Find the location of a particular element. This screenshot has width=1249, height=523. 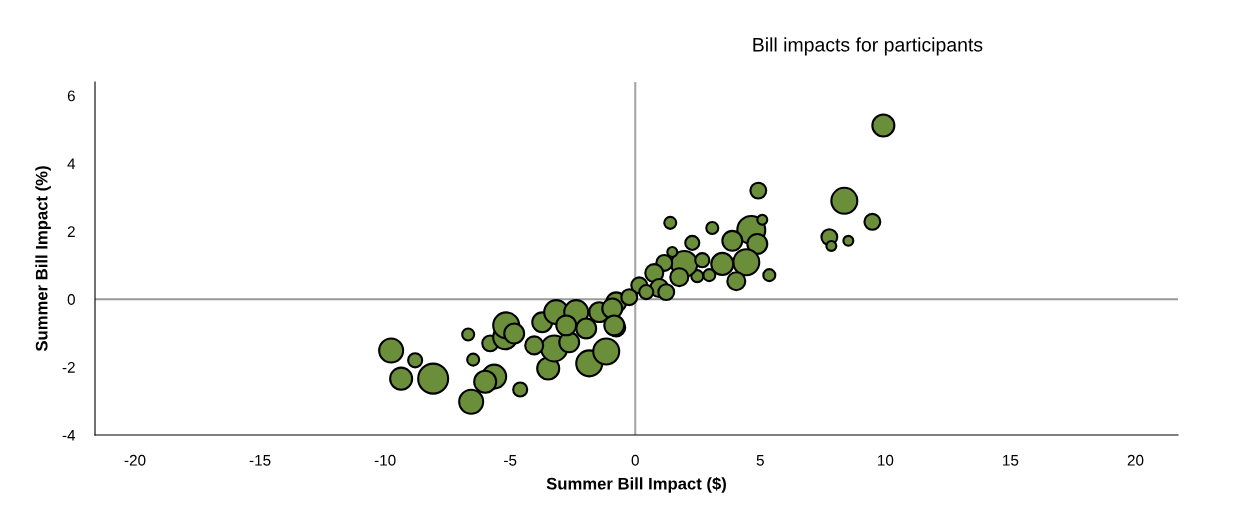

y-axis-title: Summer Bill Impact (%) is located at coordinates (43, 259).